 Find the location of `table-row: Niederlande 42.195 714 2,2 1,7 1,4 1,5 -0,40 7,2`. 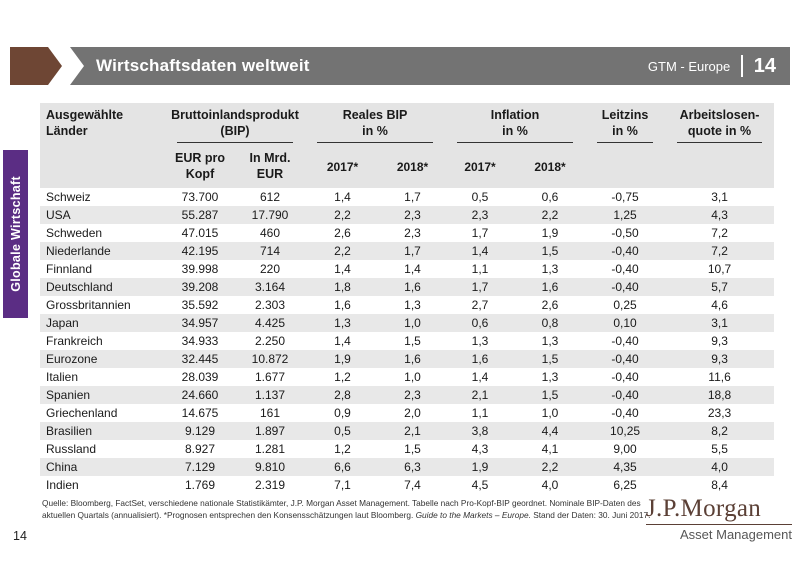

table-row: Niederlande 42.195 714 2,2 1,7 1,4 1,5 -0,40 7,2 is located at coordinates (407, 251).